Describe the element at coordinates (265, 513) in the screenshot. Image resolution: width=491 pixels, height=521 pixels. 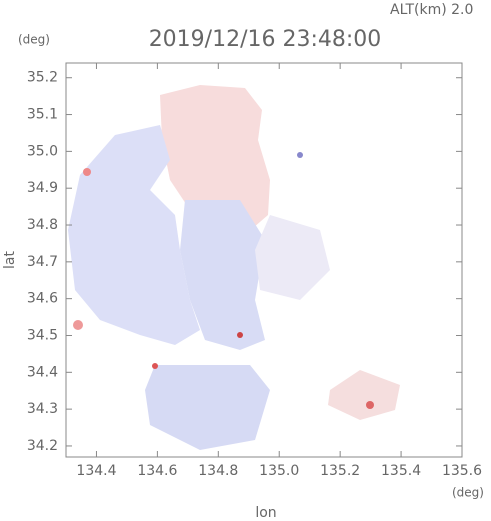
I see `x-axis-label: lon` at that location.